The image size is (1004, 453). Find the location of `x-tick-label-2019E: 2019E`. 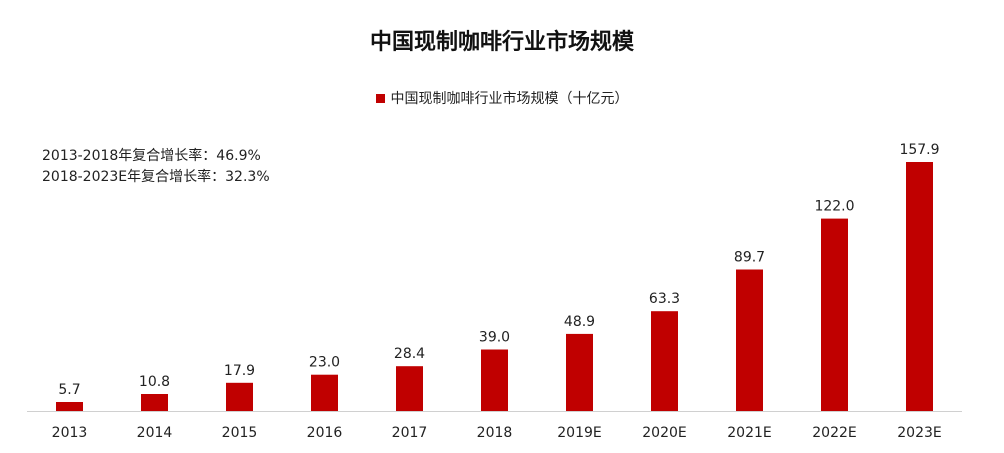

x-tick-label-2019E: 2019E is located at coordinates (579, 433).